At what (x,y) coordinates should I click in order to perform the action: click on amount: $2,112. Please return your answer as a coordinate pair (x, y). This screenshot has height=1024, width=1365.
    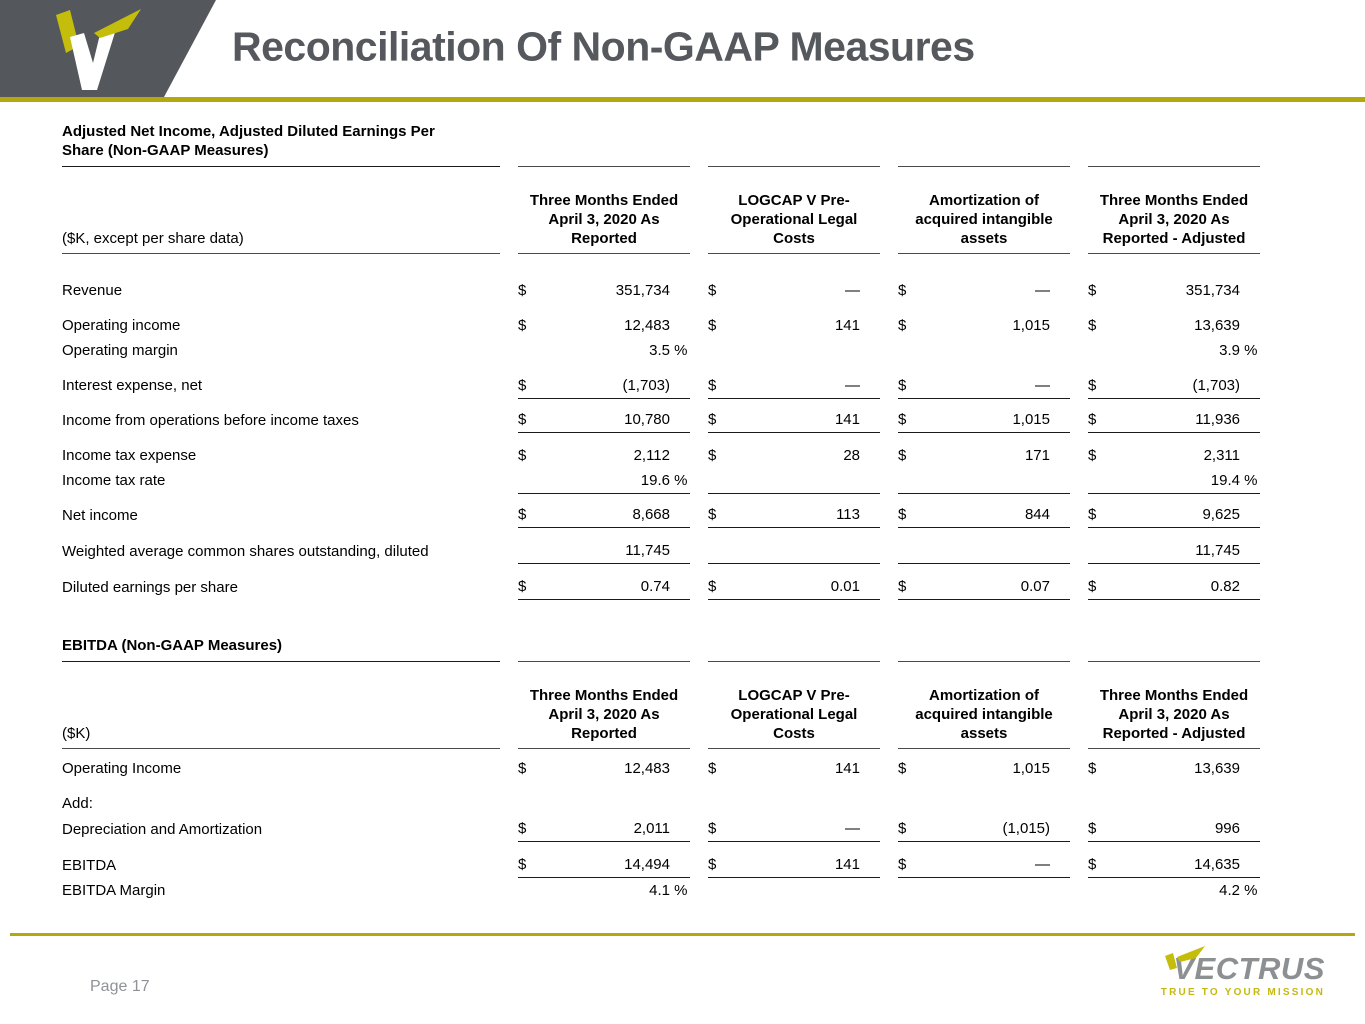
    Looking at the image, I should click on (604, 455).